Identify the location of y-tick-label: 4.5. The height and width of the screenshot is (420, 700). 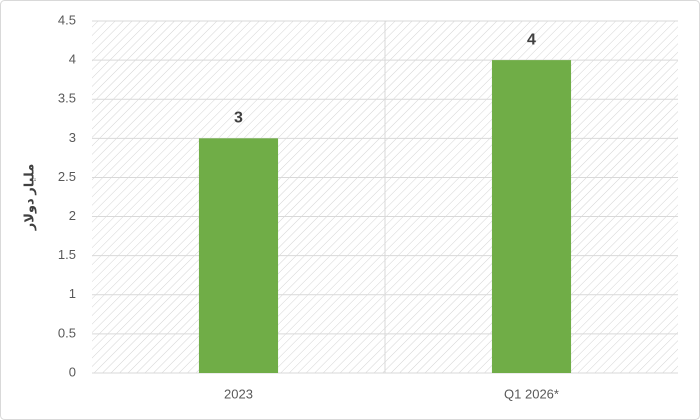
(67, 19).